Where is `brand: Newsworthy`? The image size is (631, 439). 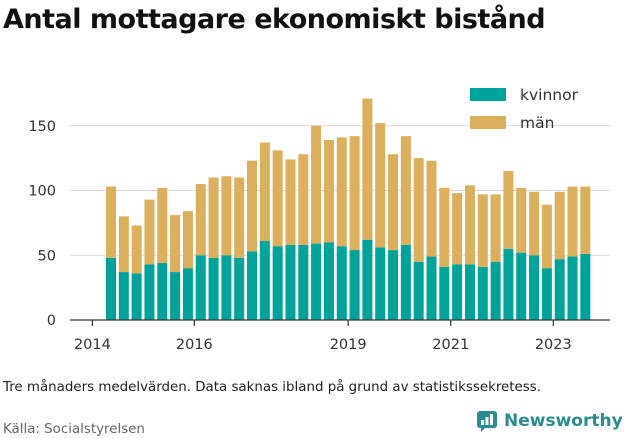
brand: Newsworthy is located at coordinates (549, 421).